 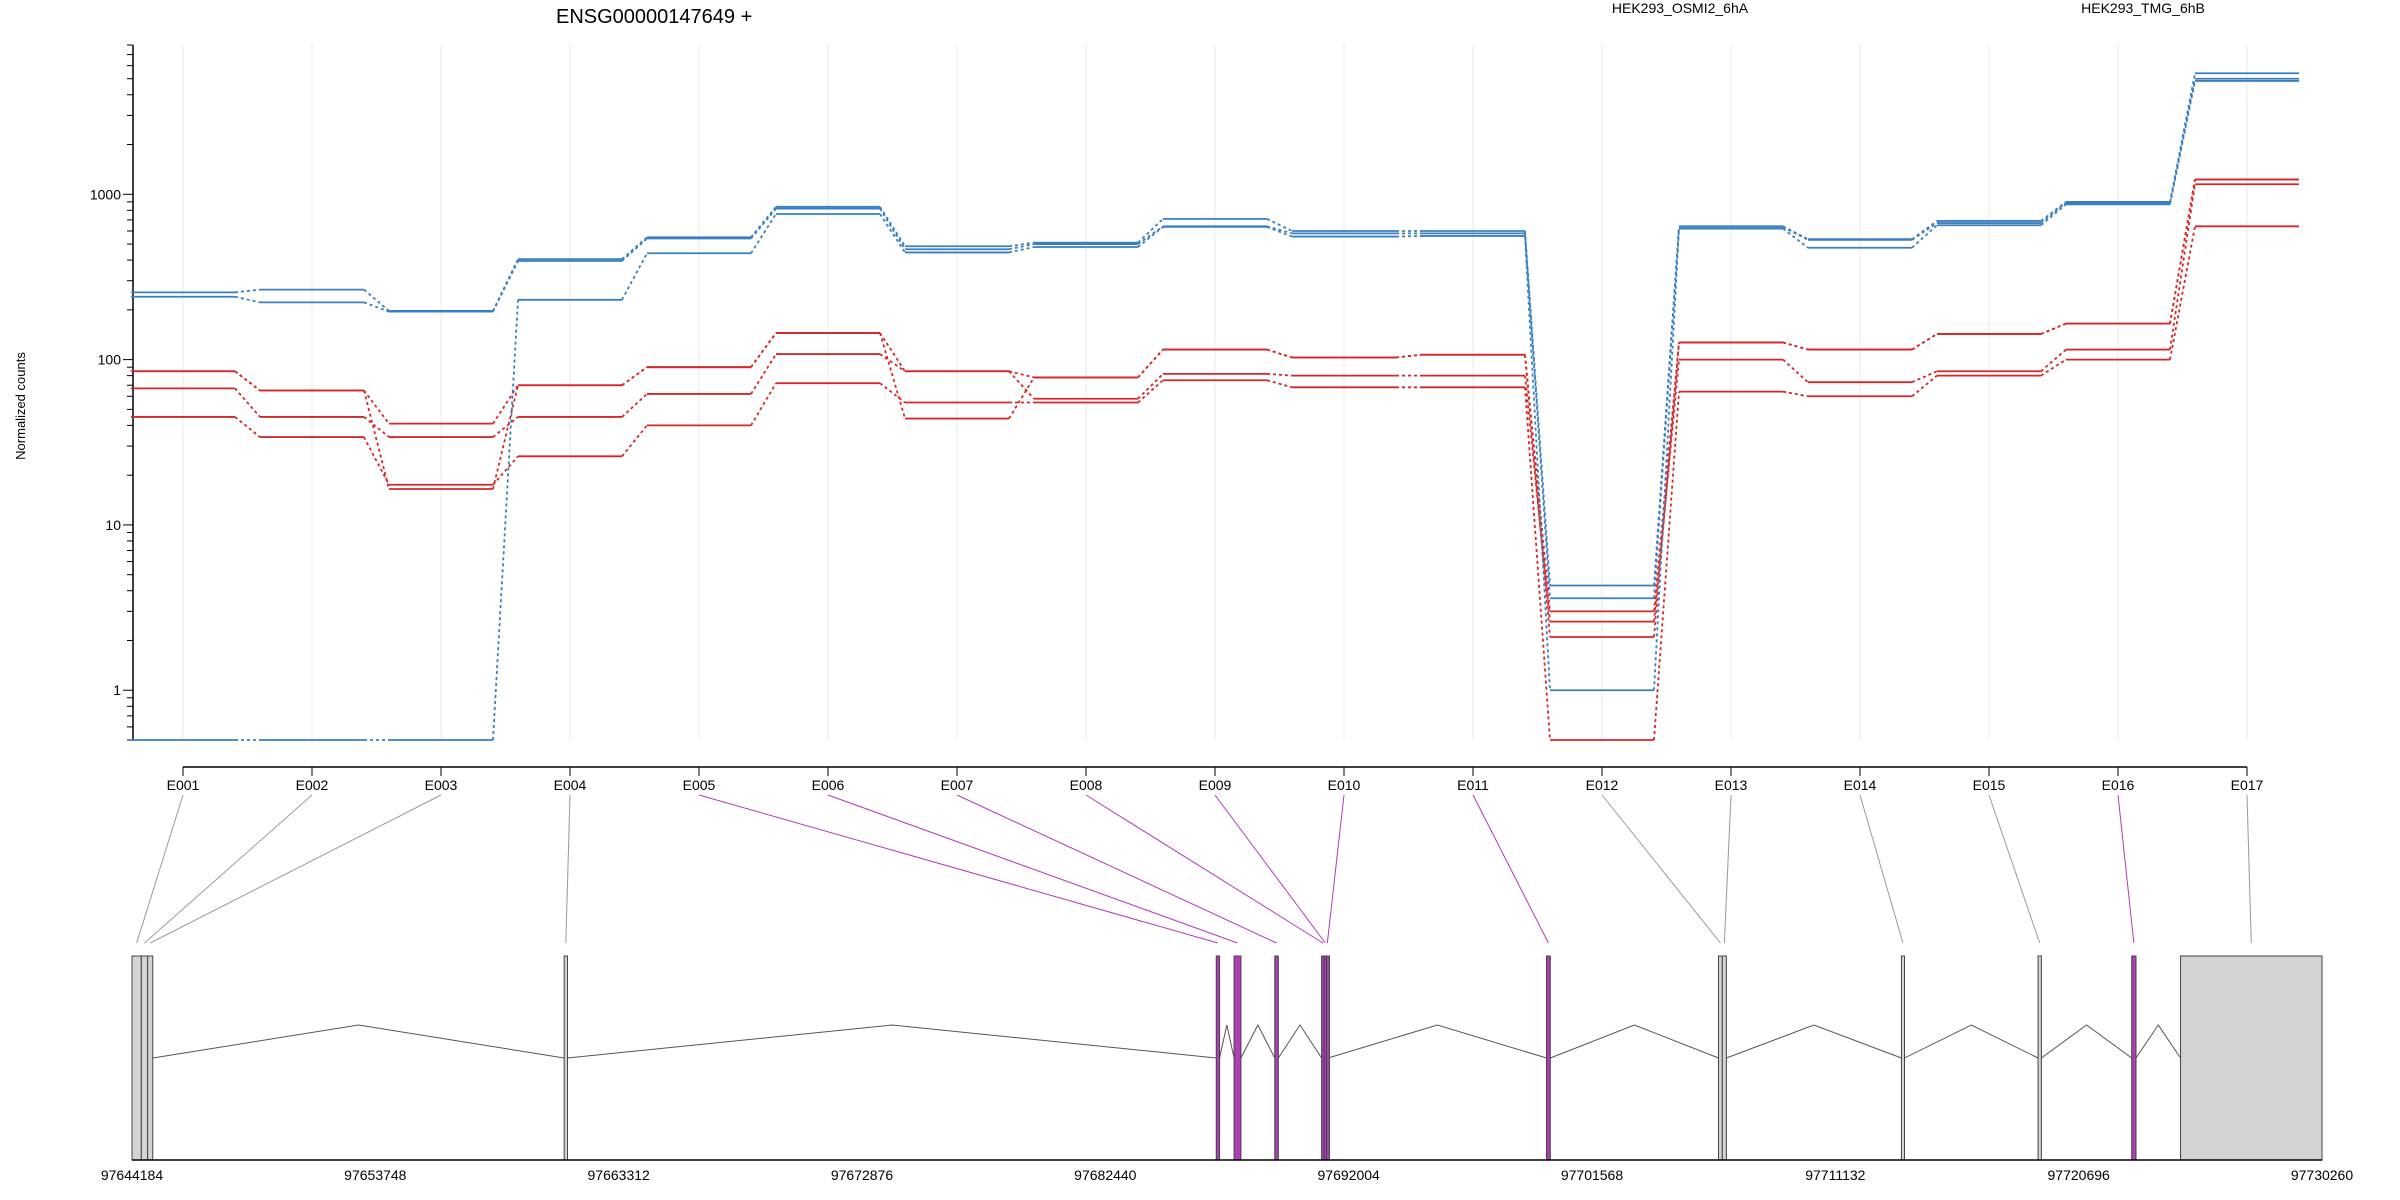 I want to click on exon-box-e004, so click(x=565, y=1058).